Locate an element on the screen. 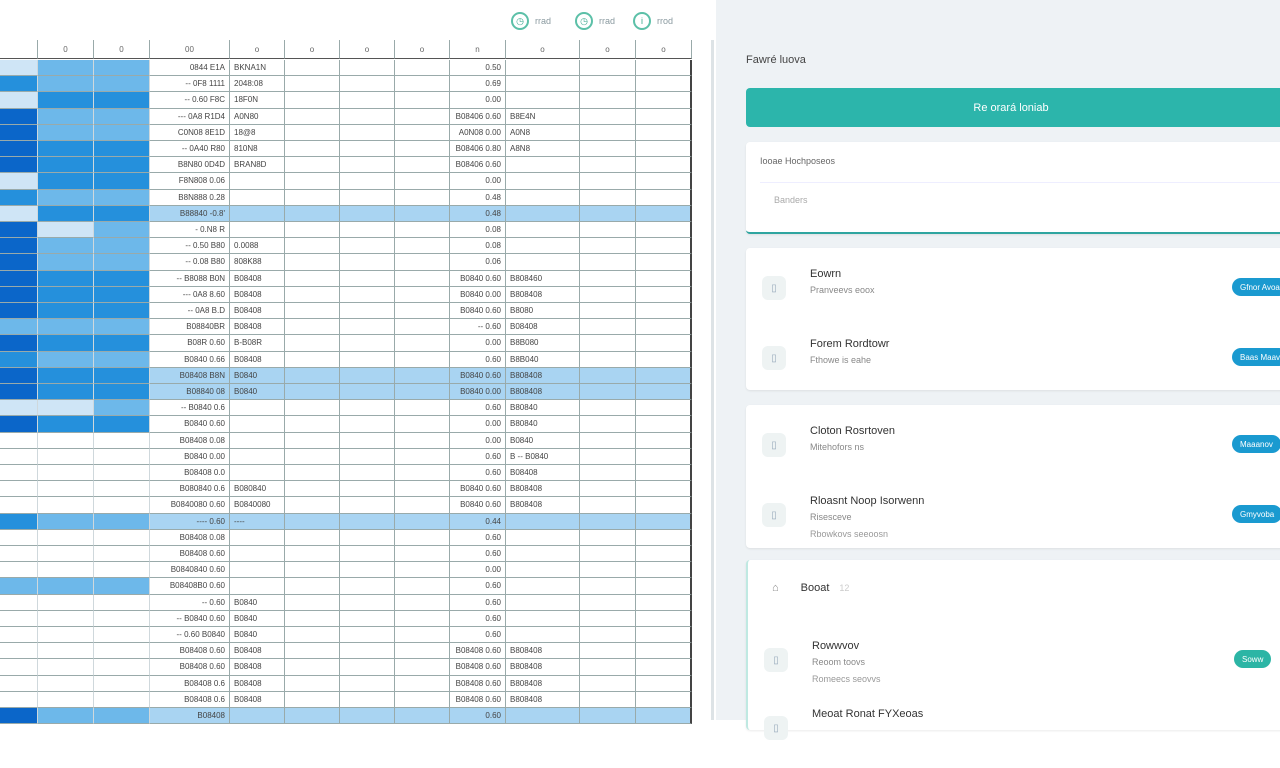 The width and height of the screenshot is (1280, 768). table-cell: -- 0.50 B80 is located at coordinates (190, 246).